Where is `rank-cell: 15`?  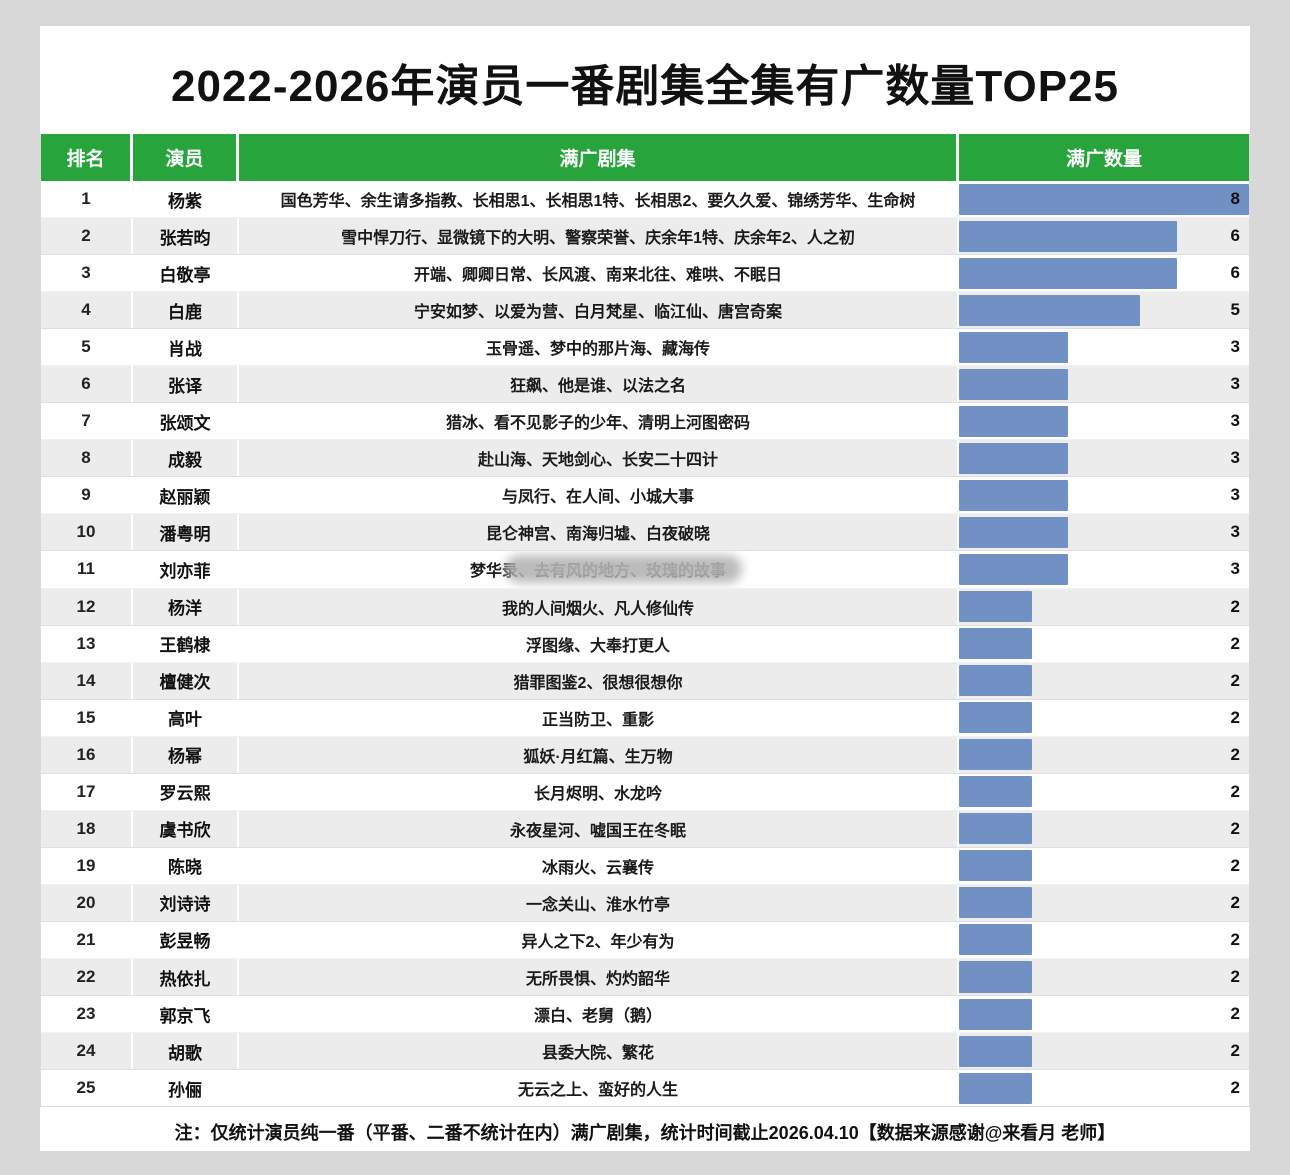
rank-cell: 15 is located at coordinates (87, 717).